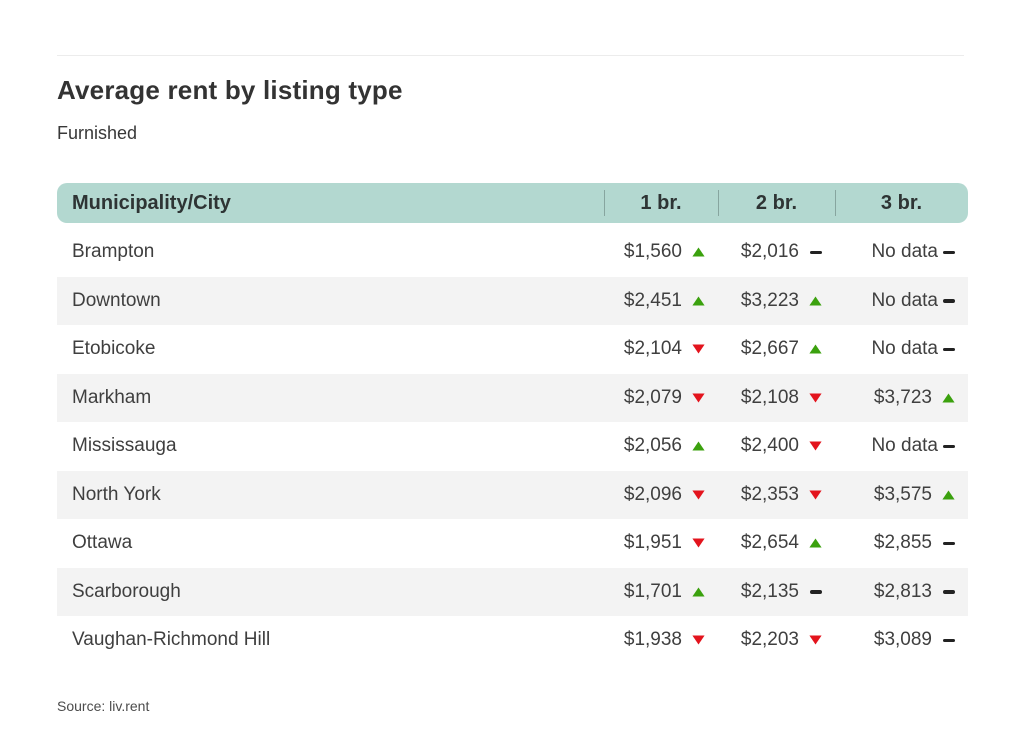 The width and height of the screenshot is (1024, 741). What do you see at coordinates (652, 543) in the screenshot?
I see `rent-value: $1,951` at bounding box center [652, 543].